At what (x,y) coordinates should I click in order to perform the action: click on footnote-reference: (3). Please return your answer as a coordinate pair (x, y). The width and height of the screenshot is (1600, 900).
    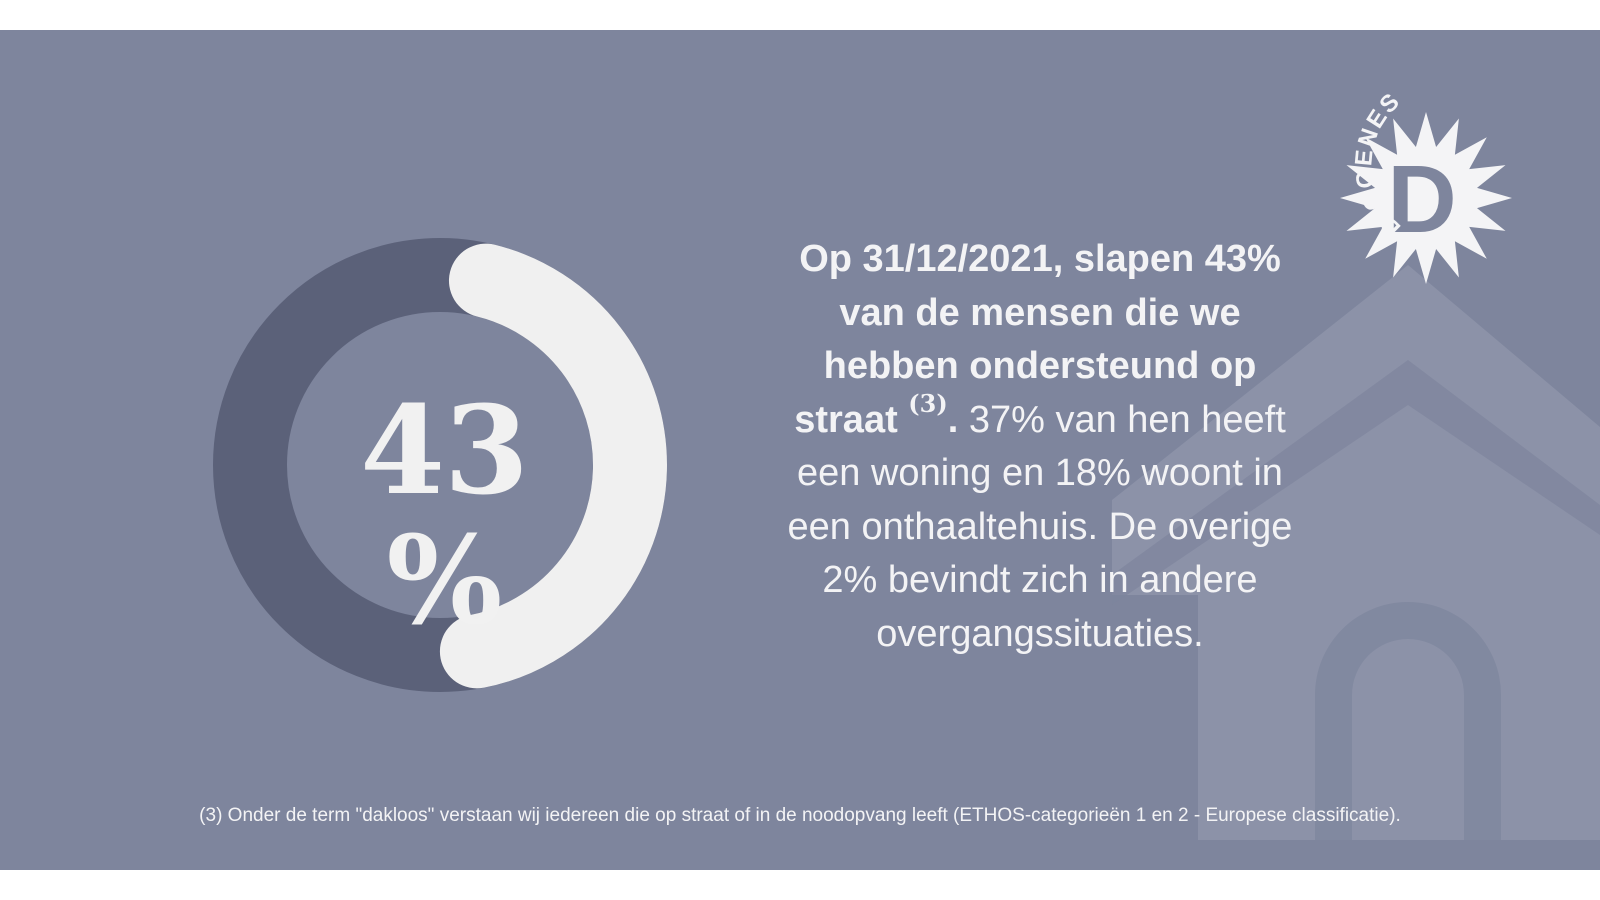
    Looking at the image, I should click on (928, 403).